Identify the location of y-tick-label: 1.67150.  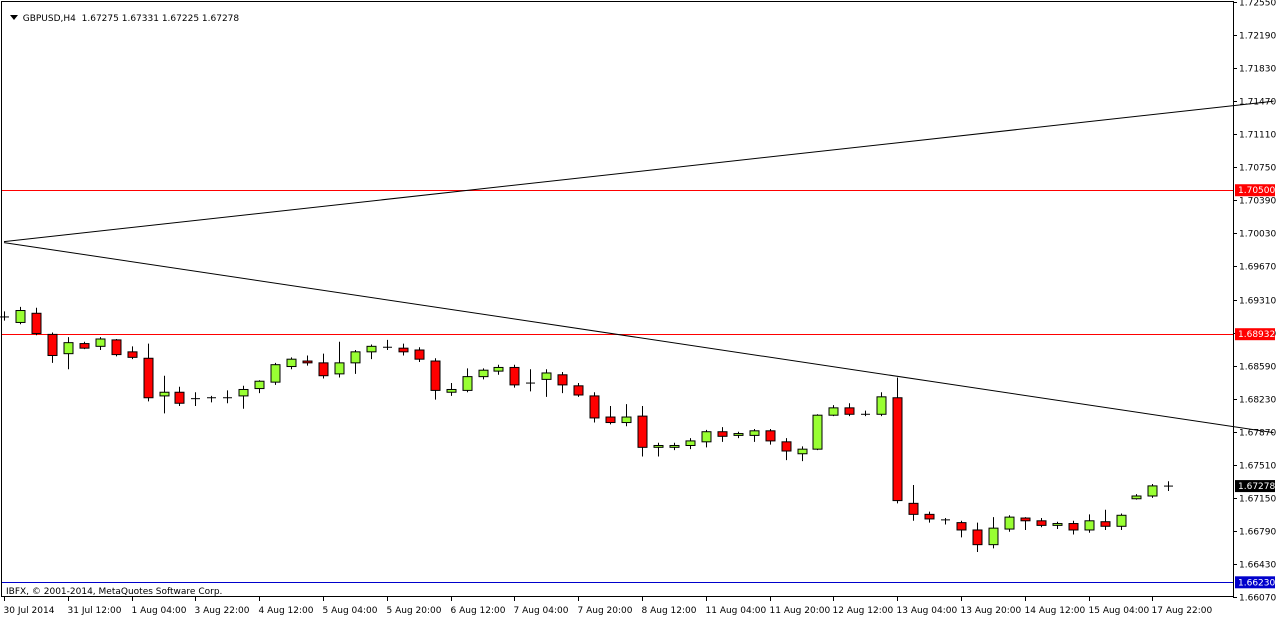
(1257, 500).